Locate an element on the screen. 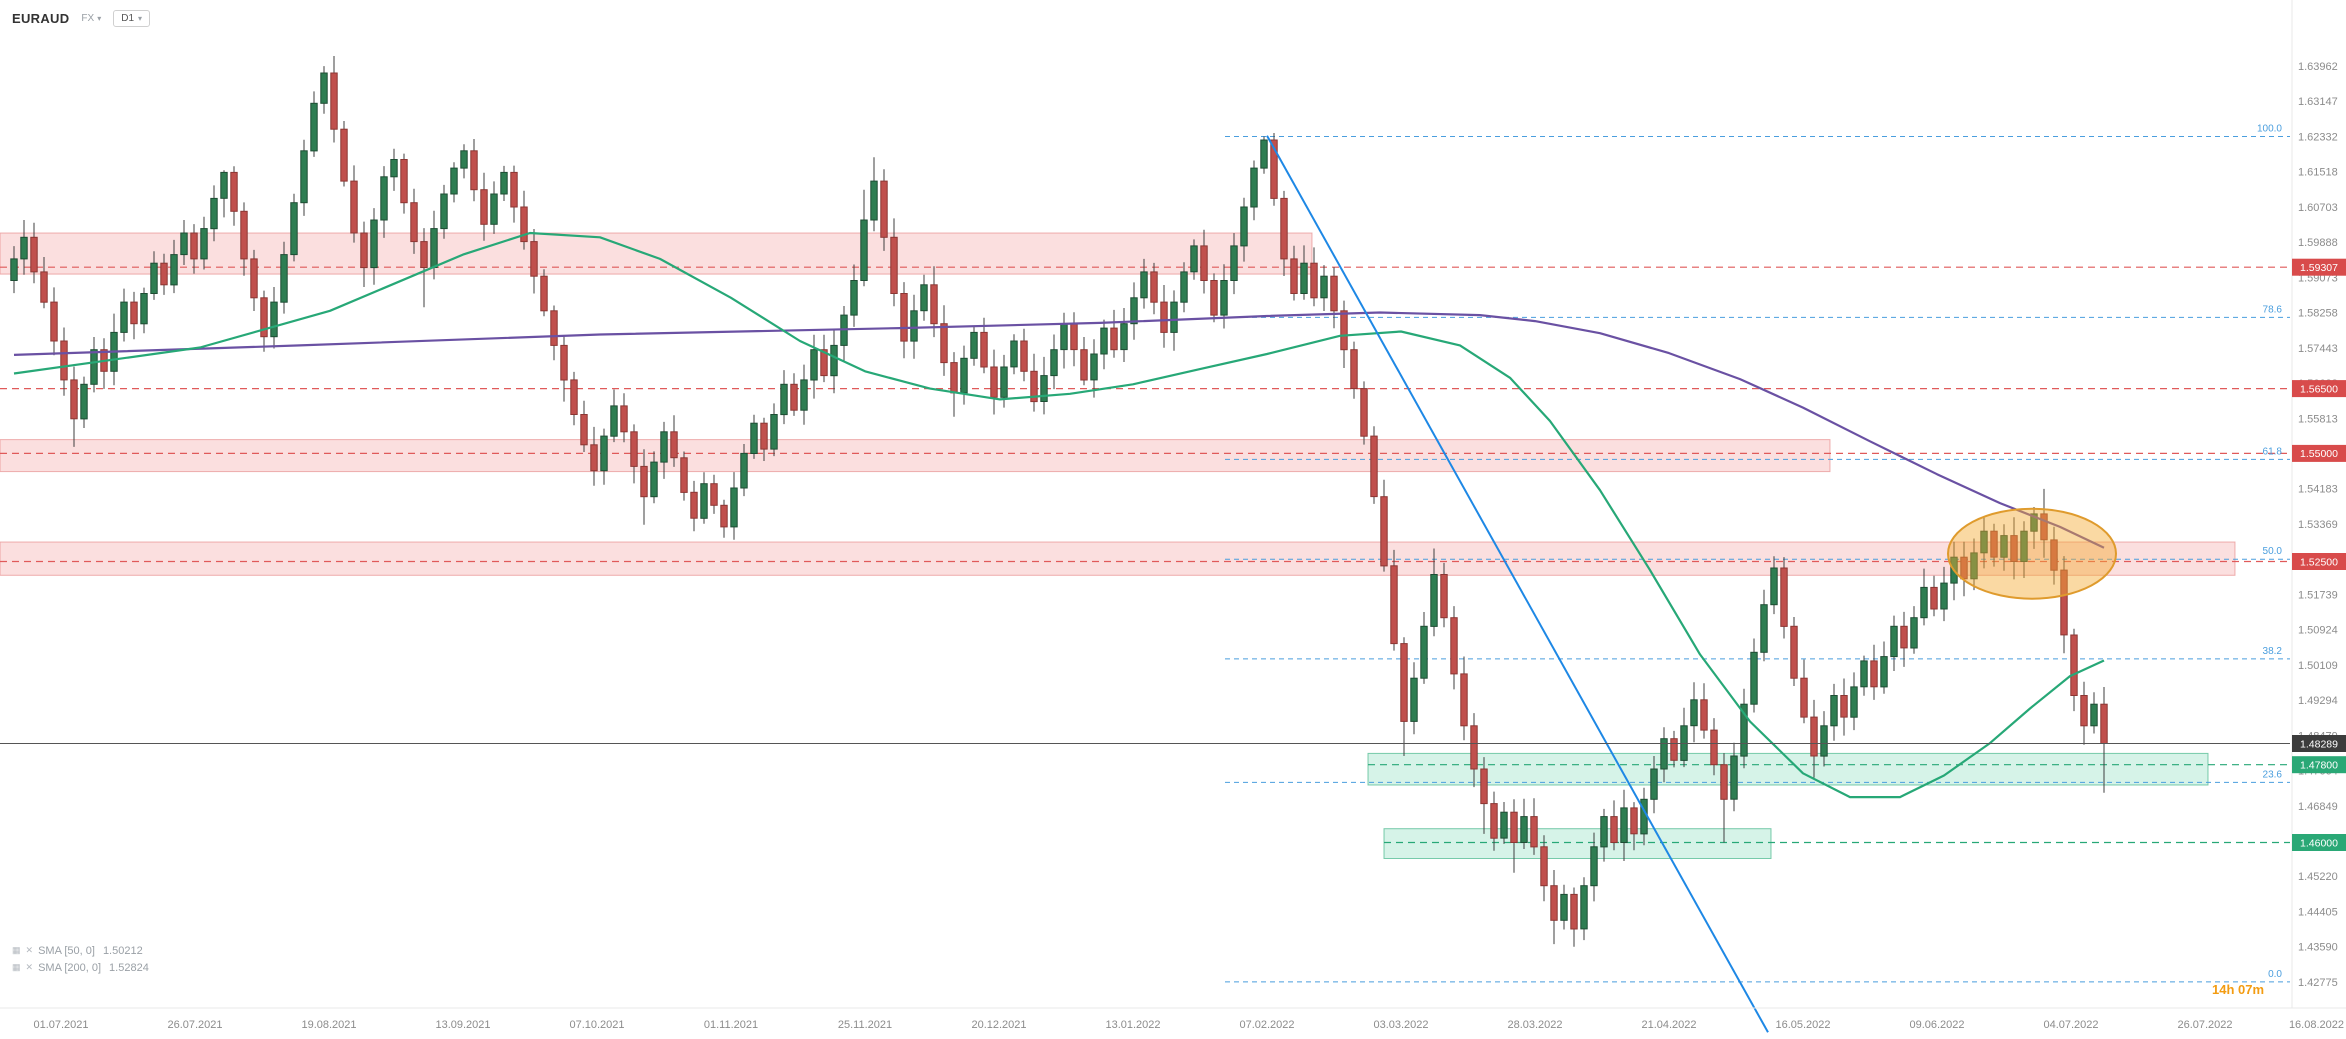 This screenshot has height=1039, width=2346. price-axis-label: 1.59888 is located at coordinates (2318, 243).